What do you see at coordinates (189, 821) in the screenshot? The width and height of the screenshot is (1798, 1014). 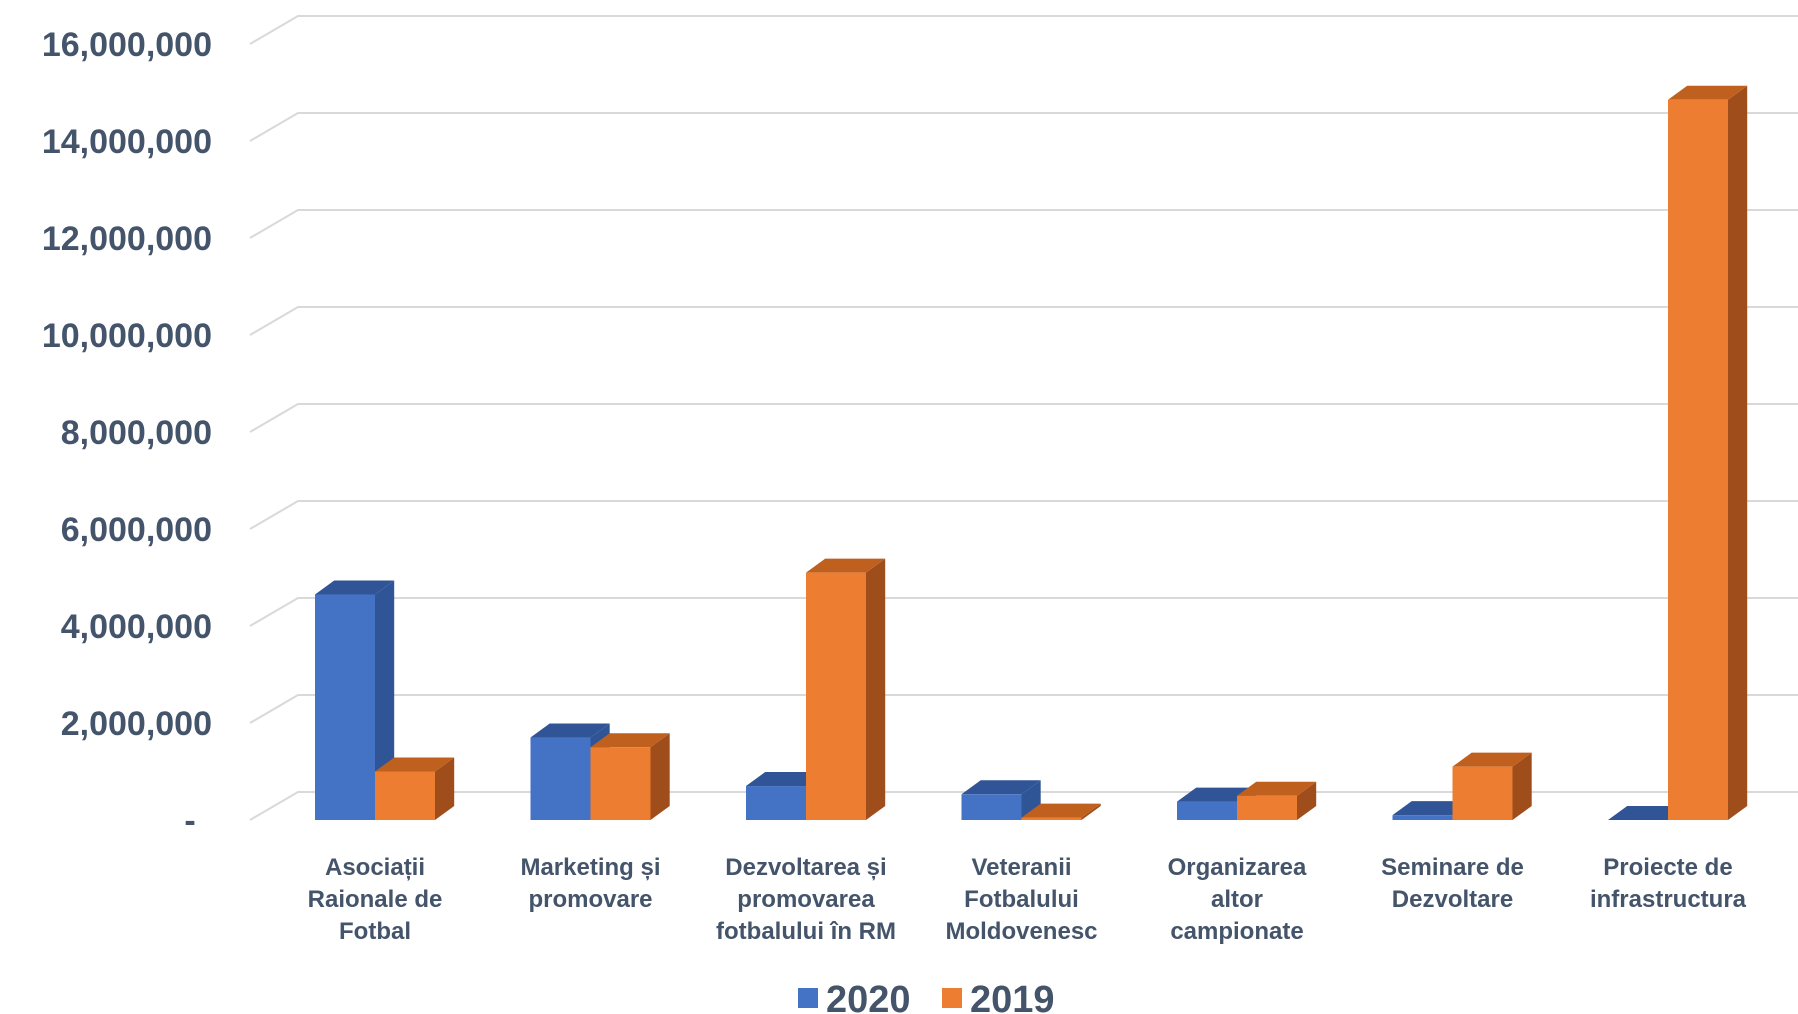 I see `y-tick-label: -` at bounding box center [189, 821].